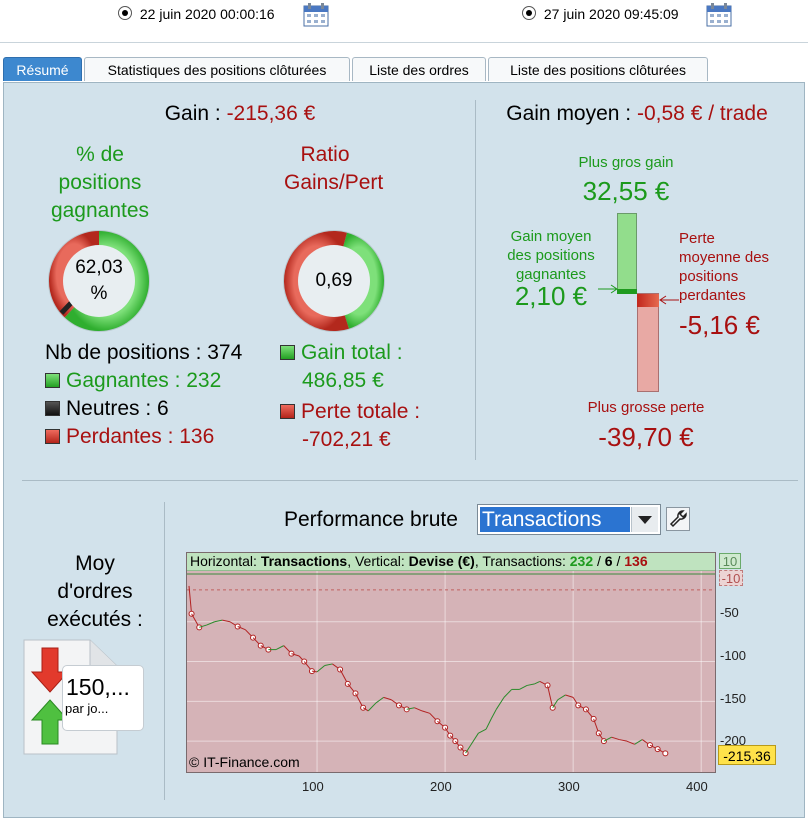 Image resolution: width=808 pixels, height=818 pixels. What do you see at coordinates (581, 561) in the screenshot?
I see `chart-header-text: 232` at bounding box center [581, 561].